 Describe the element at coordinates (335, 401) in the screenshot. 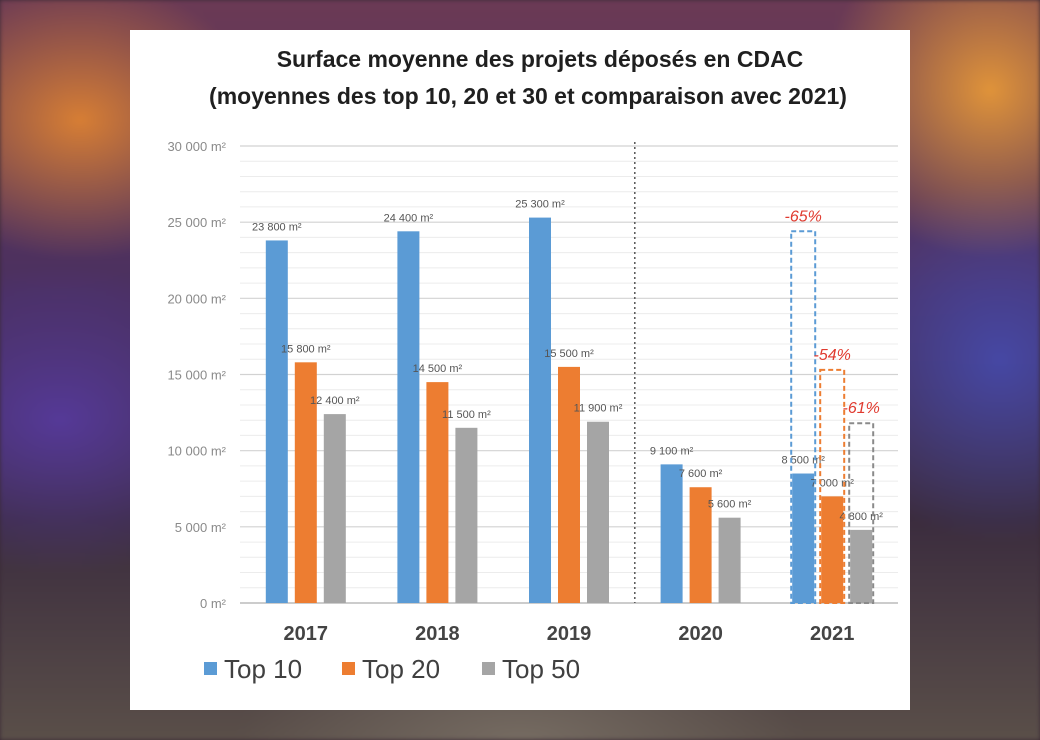

I see `data-label: 12 400 m²` at that location.